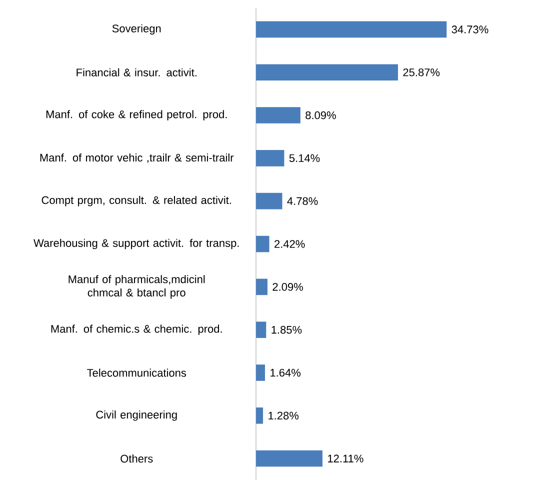 This screenshot has width=537, height=484. Describe the element at coordinates (302, 201) in the screenshot. I see `data-label: 4.78%` at that location.